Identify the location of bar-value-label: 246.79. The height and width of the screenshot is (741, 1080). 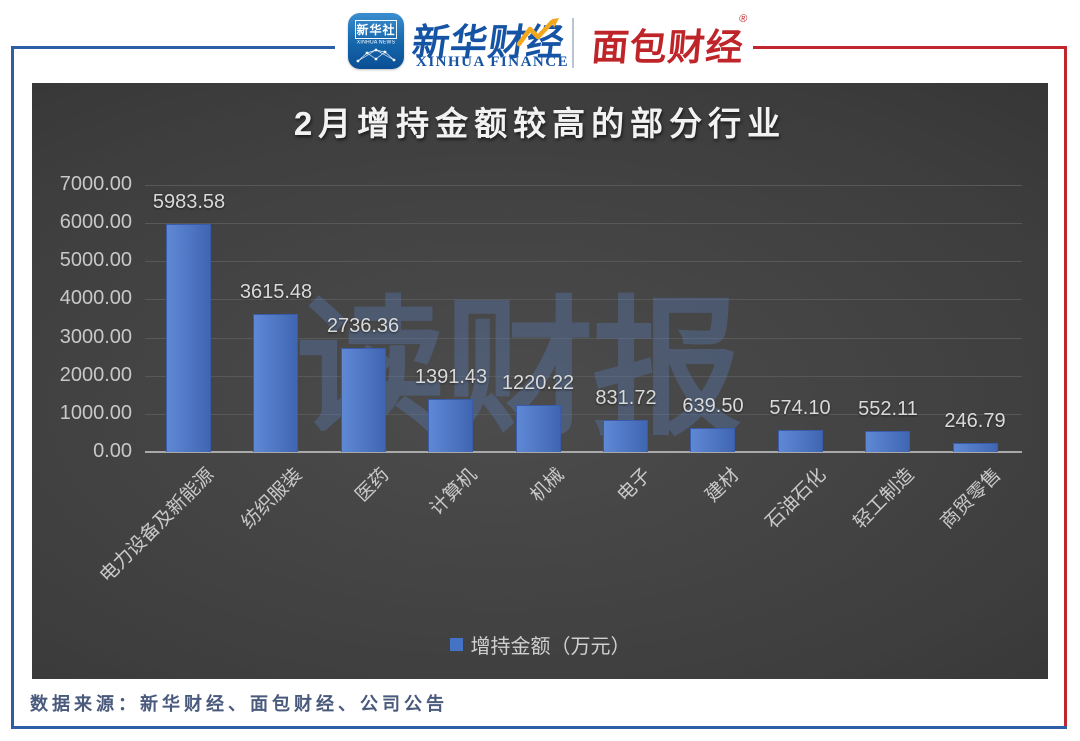
(975, 421).